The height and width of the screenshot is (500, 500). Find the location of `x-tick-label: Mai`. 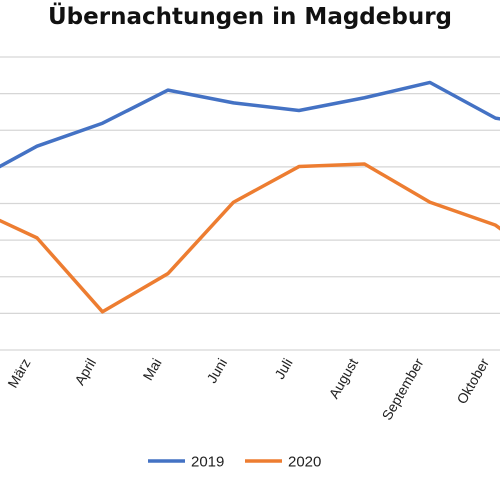

x-tick-label: Mai is located at coordinates (151, 370).